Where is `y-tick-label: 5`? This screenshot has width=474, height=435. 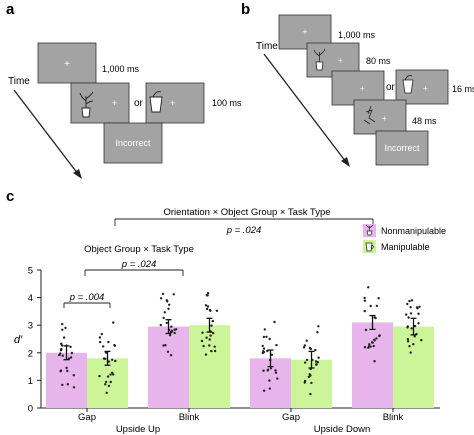 y-tick-label: 5 is located at coordinates (30, 271).